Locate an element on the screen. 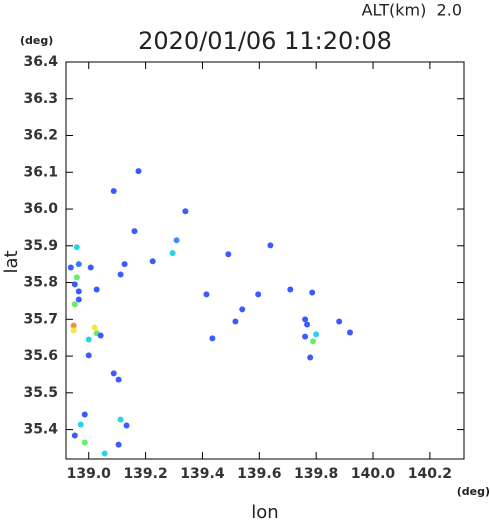  x-tick-label: 139.8 is located at coordinates (316, 474).